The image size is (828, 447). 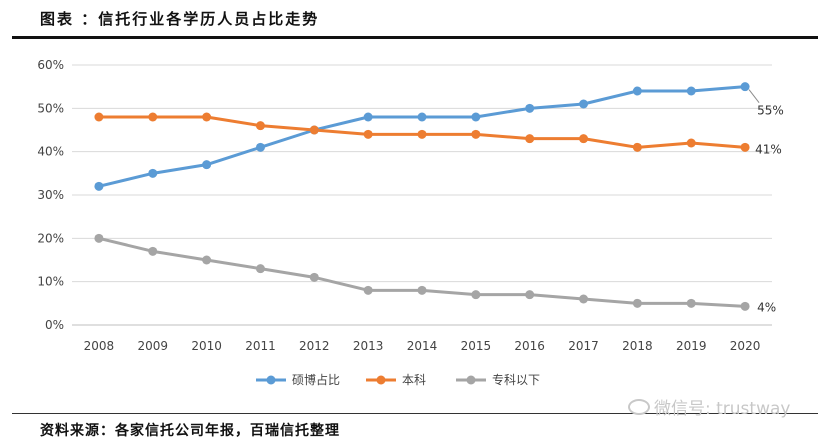 I want to click on annotation-label: 41%, so click(x=768, y=149).